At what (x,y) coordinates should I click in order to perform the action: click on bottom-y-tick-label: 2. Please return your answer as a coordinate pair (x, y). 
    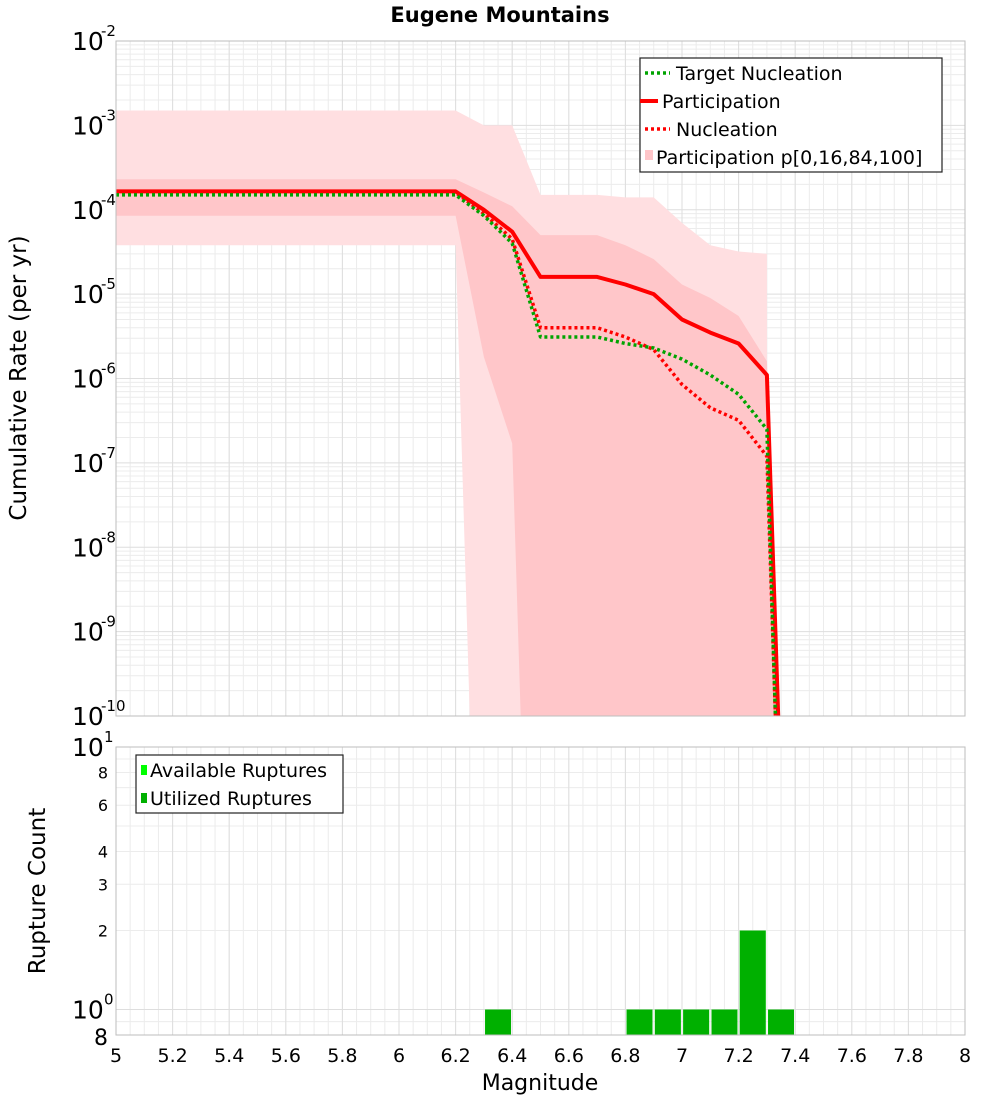
    Looking at the image, I should click on (103, 931).